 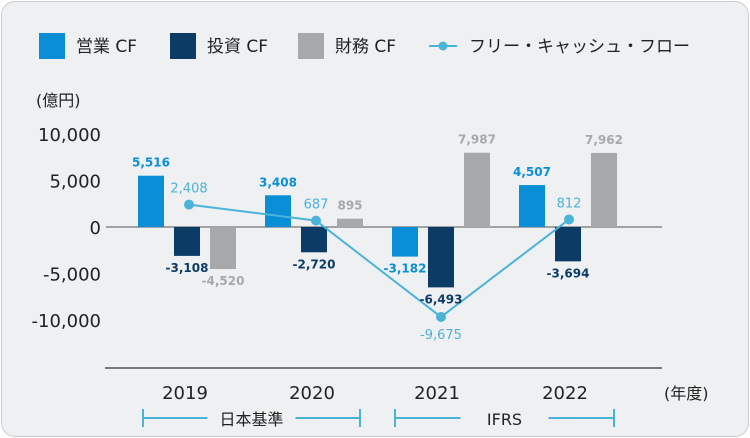 What do you see at coordinates (579, 47) in the screenshot?
I see `legend-label: フリー・キャッシュ・フロー` at bounding box center [579, 47].